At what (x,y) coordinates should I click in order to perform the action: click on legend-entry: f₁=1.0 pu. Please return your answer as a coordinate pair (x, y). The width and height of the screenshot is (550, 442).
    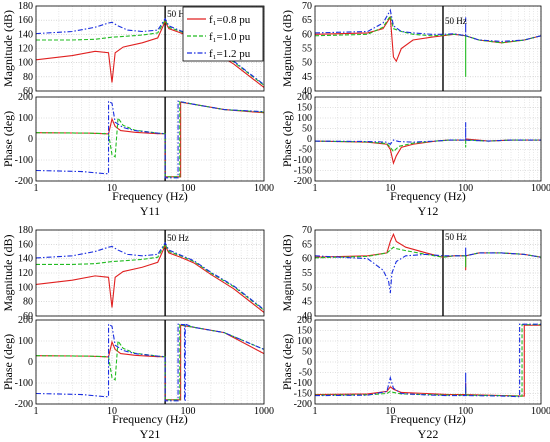
    Looking at the image, I should click on (230, 37).